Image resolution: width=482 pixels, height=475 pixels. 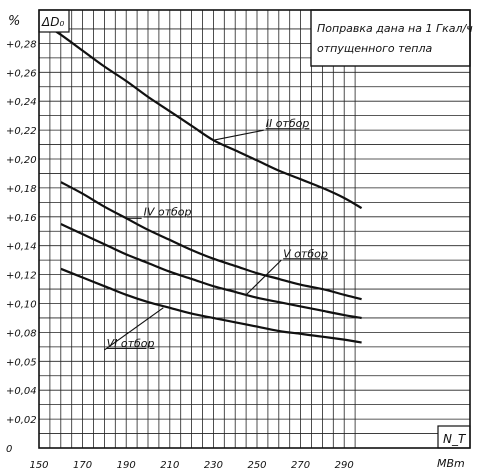 I want to click on y-tick-label: +0,20, so click(x=21, y=160).